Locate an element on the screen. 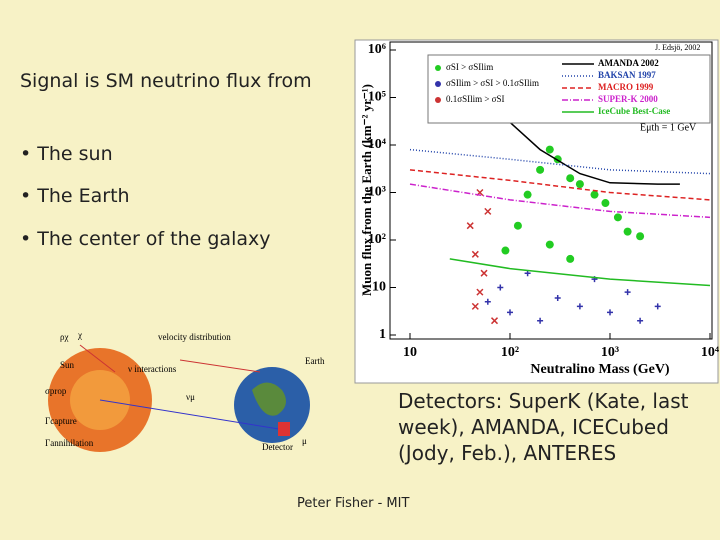  bullet: • The Earth is located at coordinates (75, 196).